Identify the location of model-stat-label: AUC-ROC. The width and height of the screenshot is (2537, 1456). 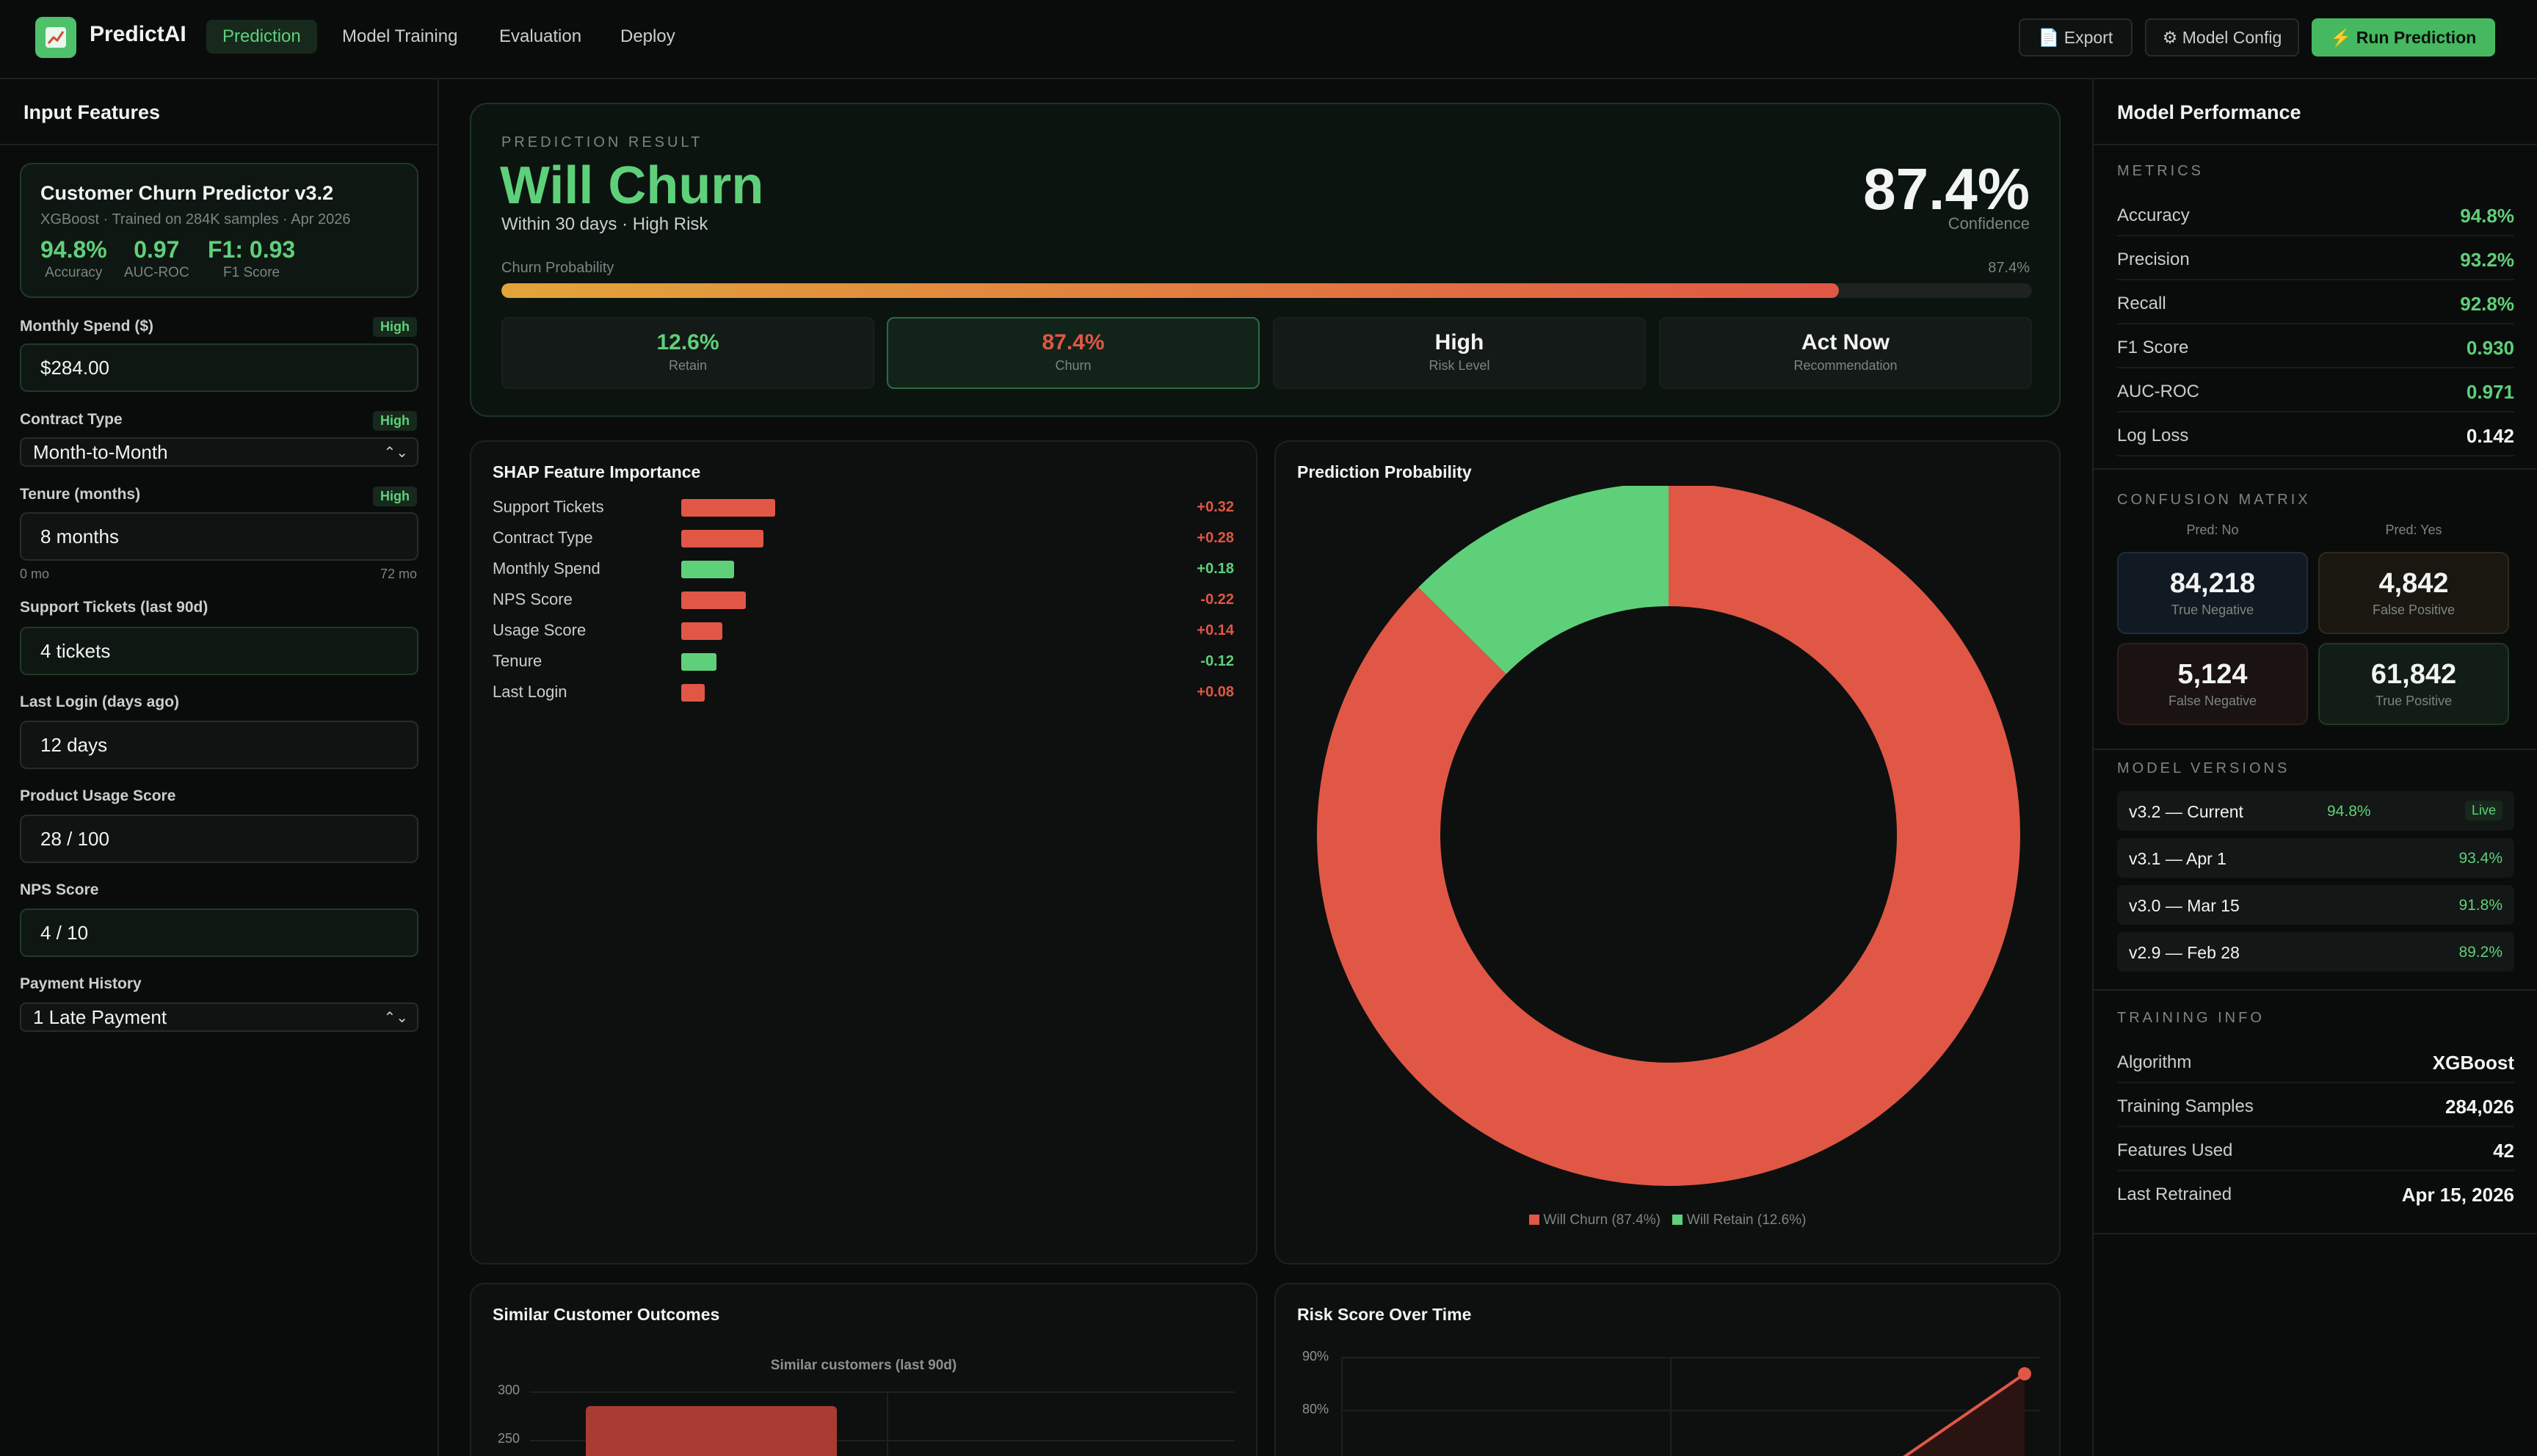
(156, 272).